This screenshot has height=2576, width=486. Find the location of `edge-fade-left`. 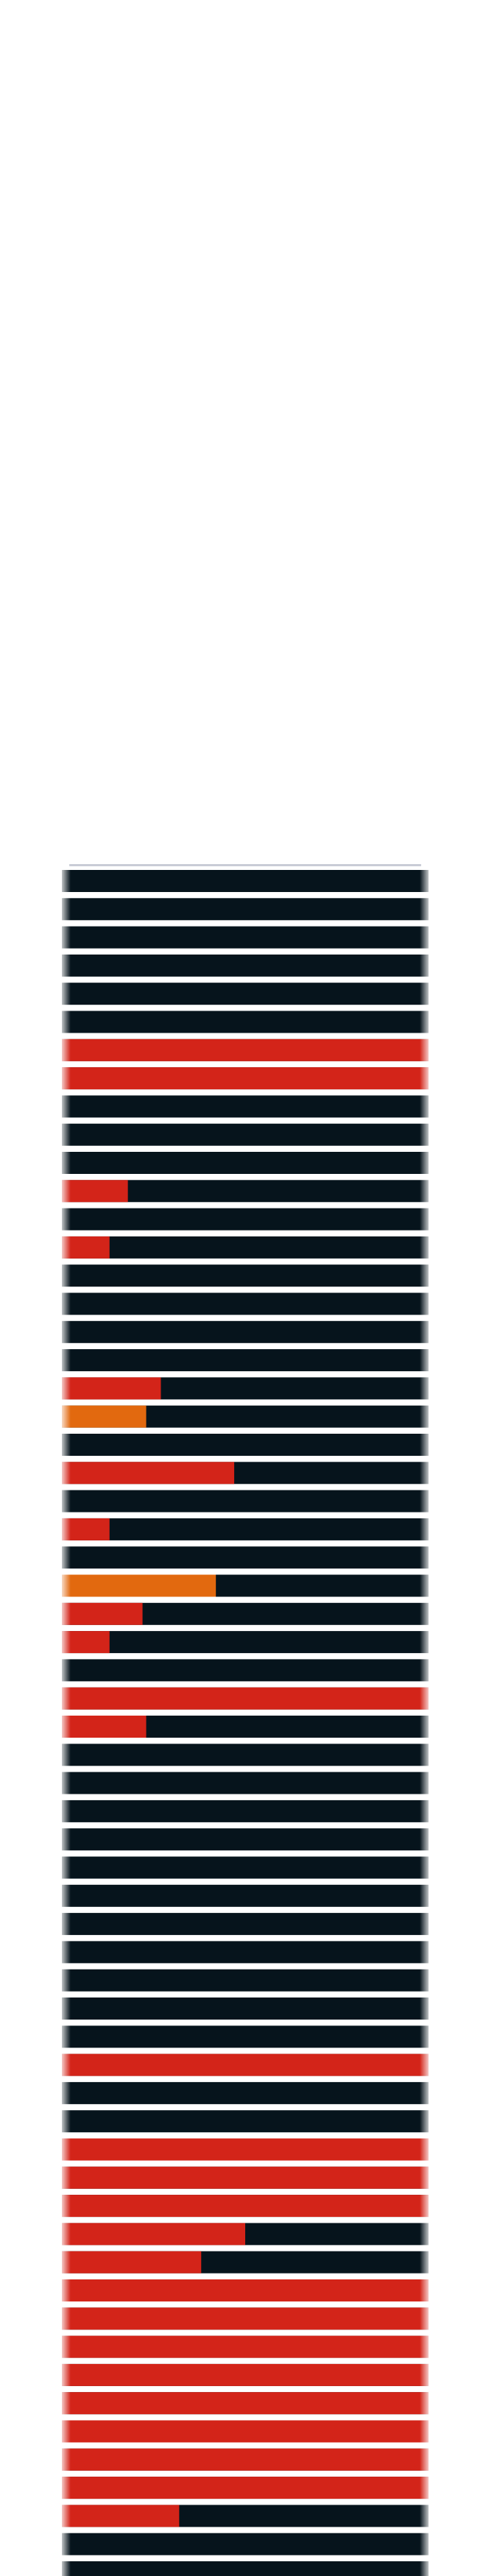

edge-fade-left is located at coordinates (65, 1719).